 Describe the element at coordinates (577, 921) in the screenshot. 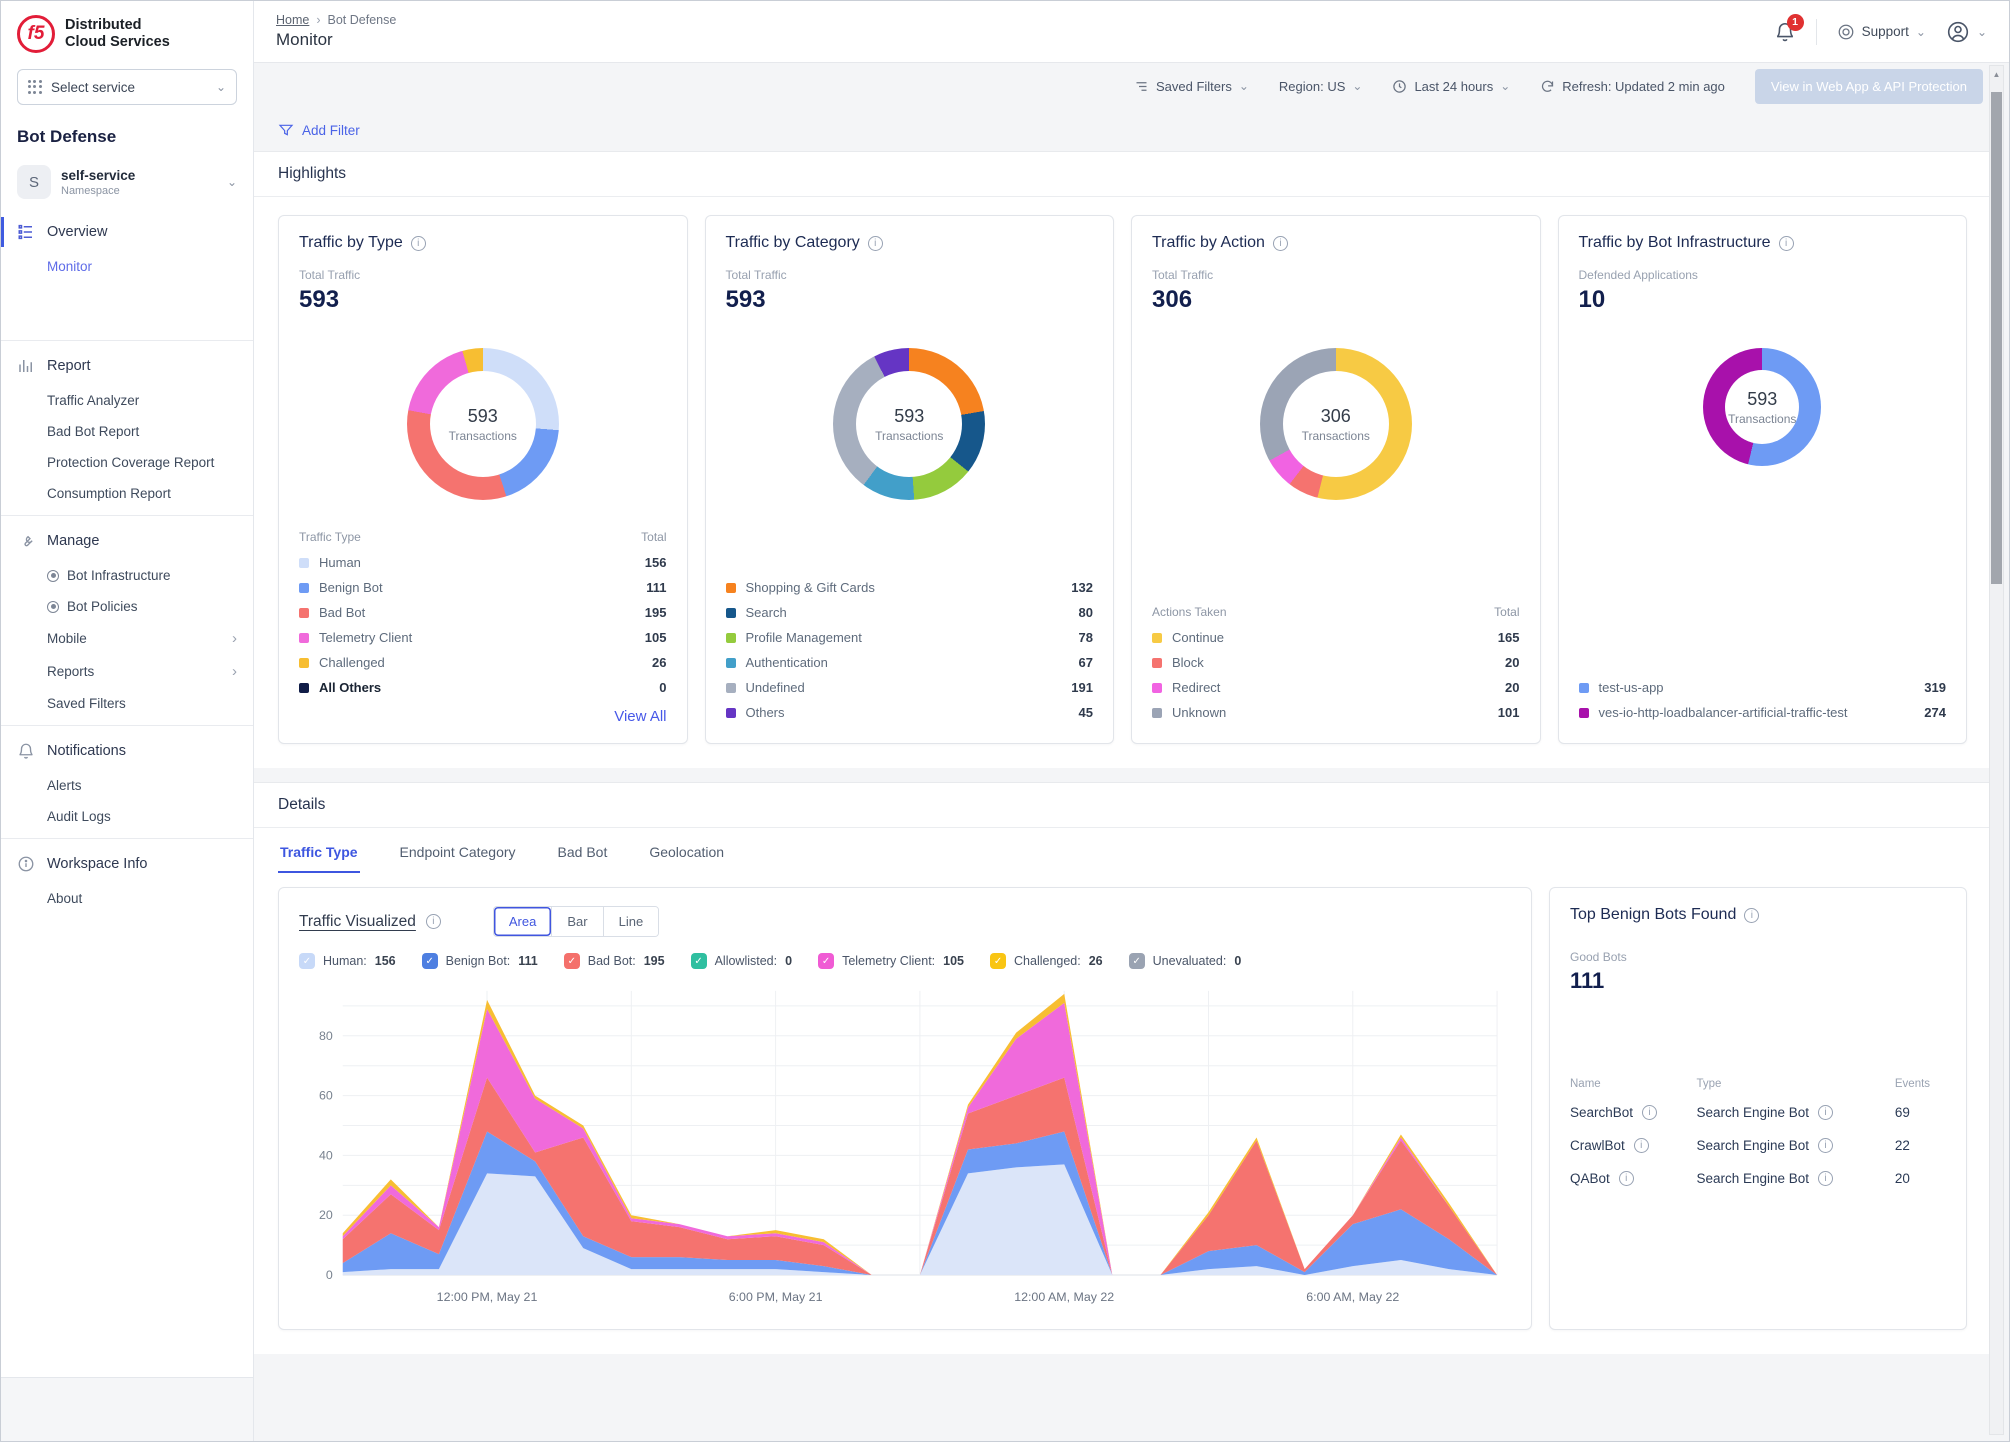

I see `chart-mode-bar: Bar` at that location.